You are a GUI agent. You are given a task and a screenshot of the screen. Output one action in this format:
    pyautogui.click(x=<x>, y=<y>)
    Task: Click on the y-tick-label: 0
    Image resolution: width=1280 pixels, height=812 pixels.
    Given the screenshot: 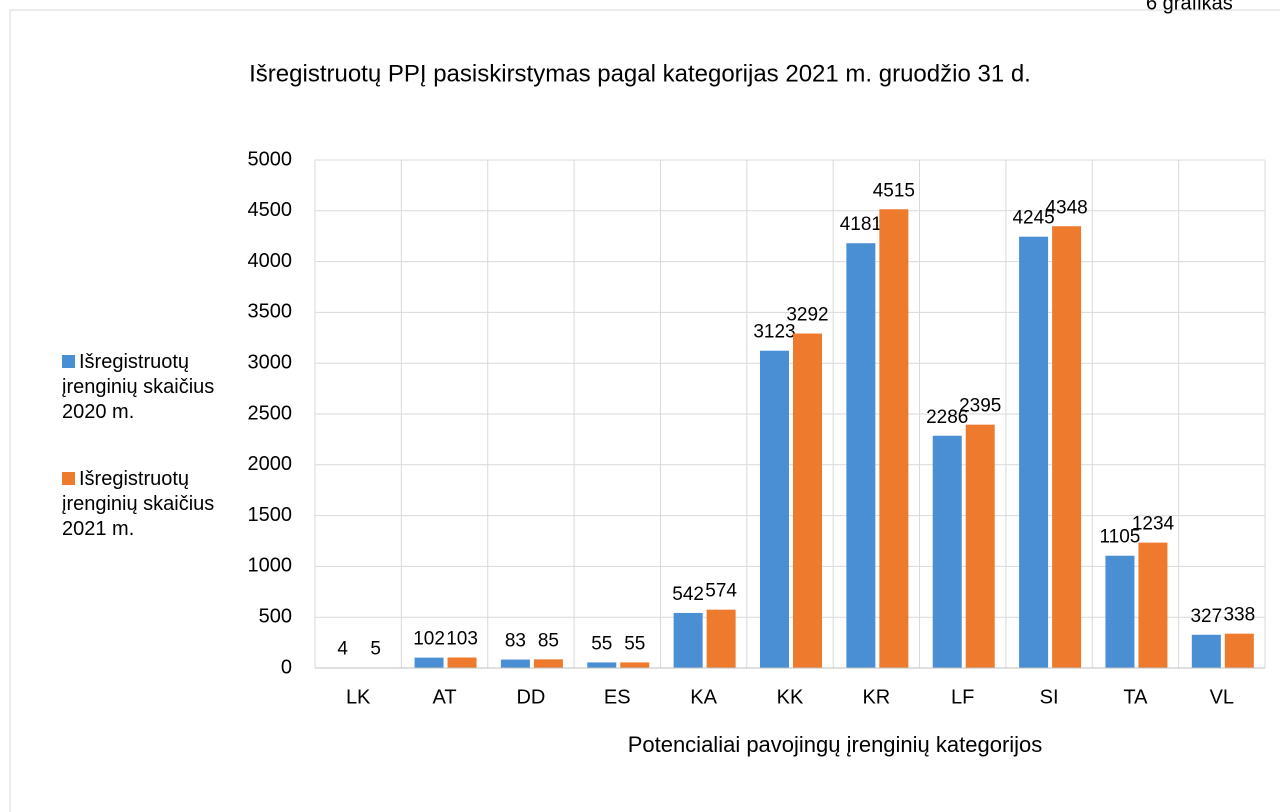 What is the action you would take?
    pyautogui.click(x=286, y=667)
    